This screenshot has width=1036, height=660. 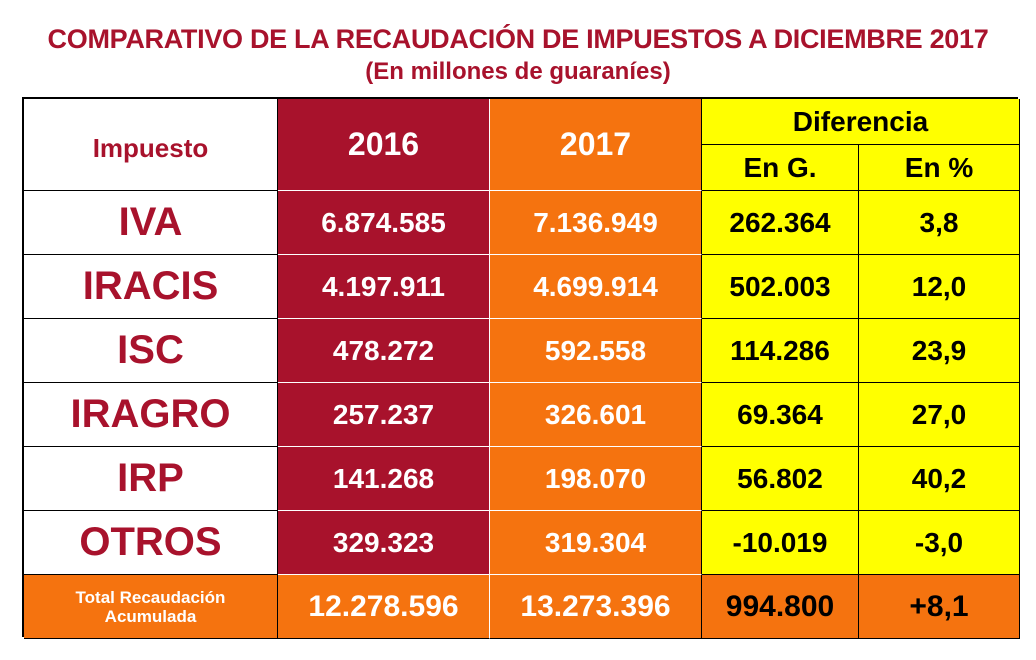 I want to click on row-value-2016: 257.237, so click(x=384, y=415).